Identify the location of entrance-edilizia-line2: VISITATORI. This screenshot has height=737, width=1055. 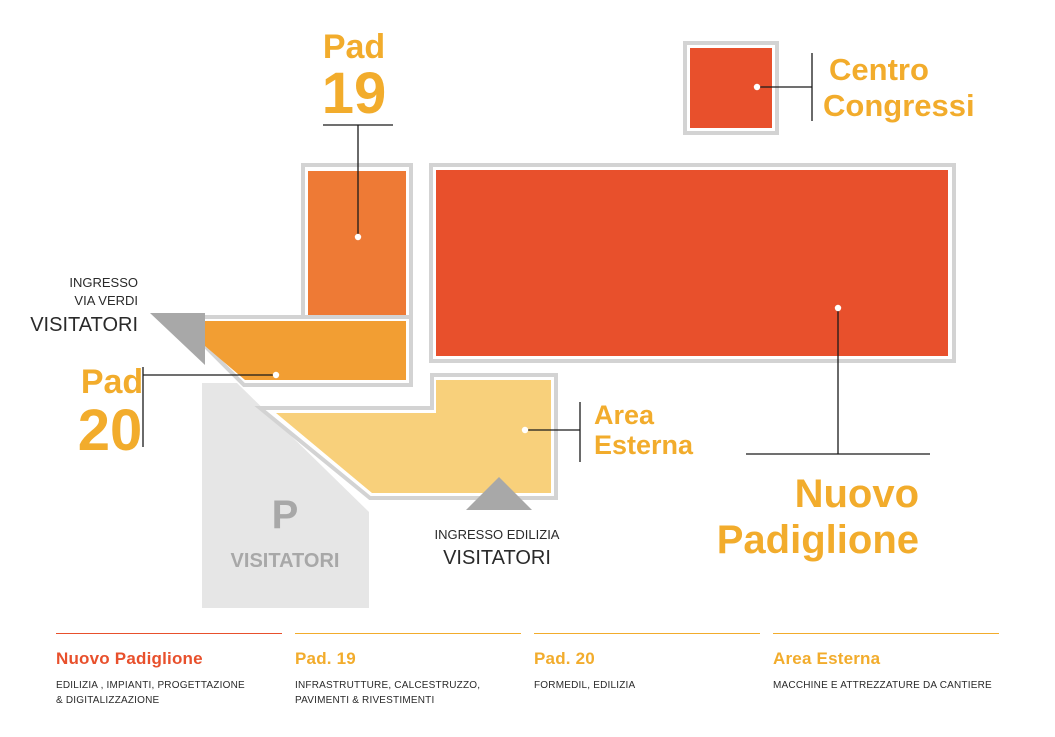
(497, 558).